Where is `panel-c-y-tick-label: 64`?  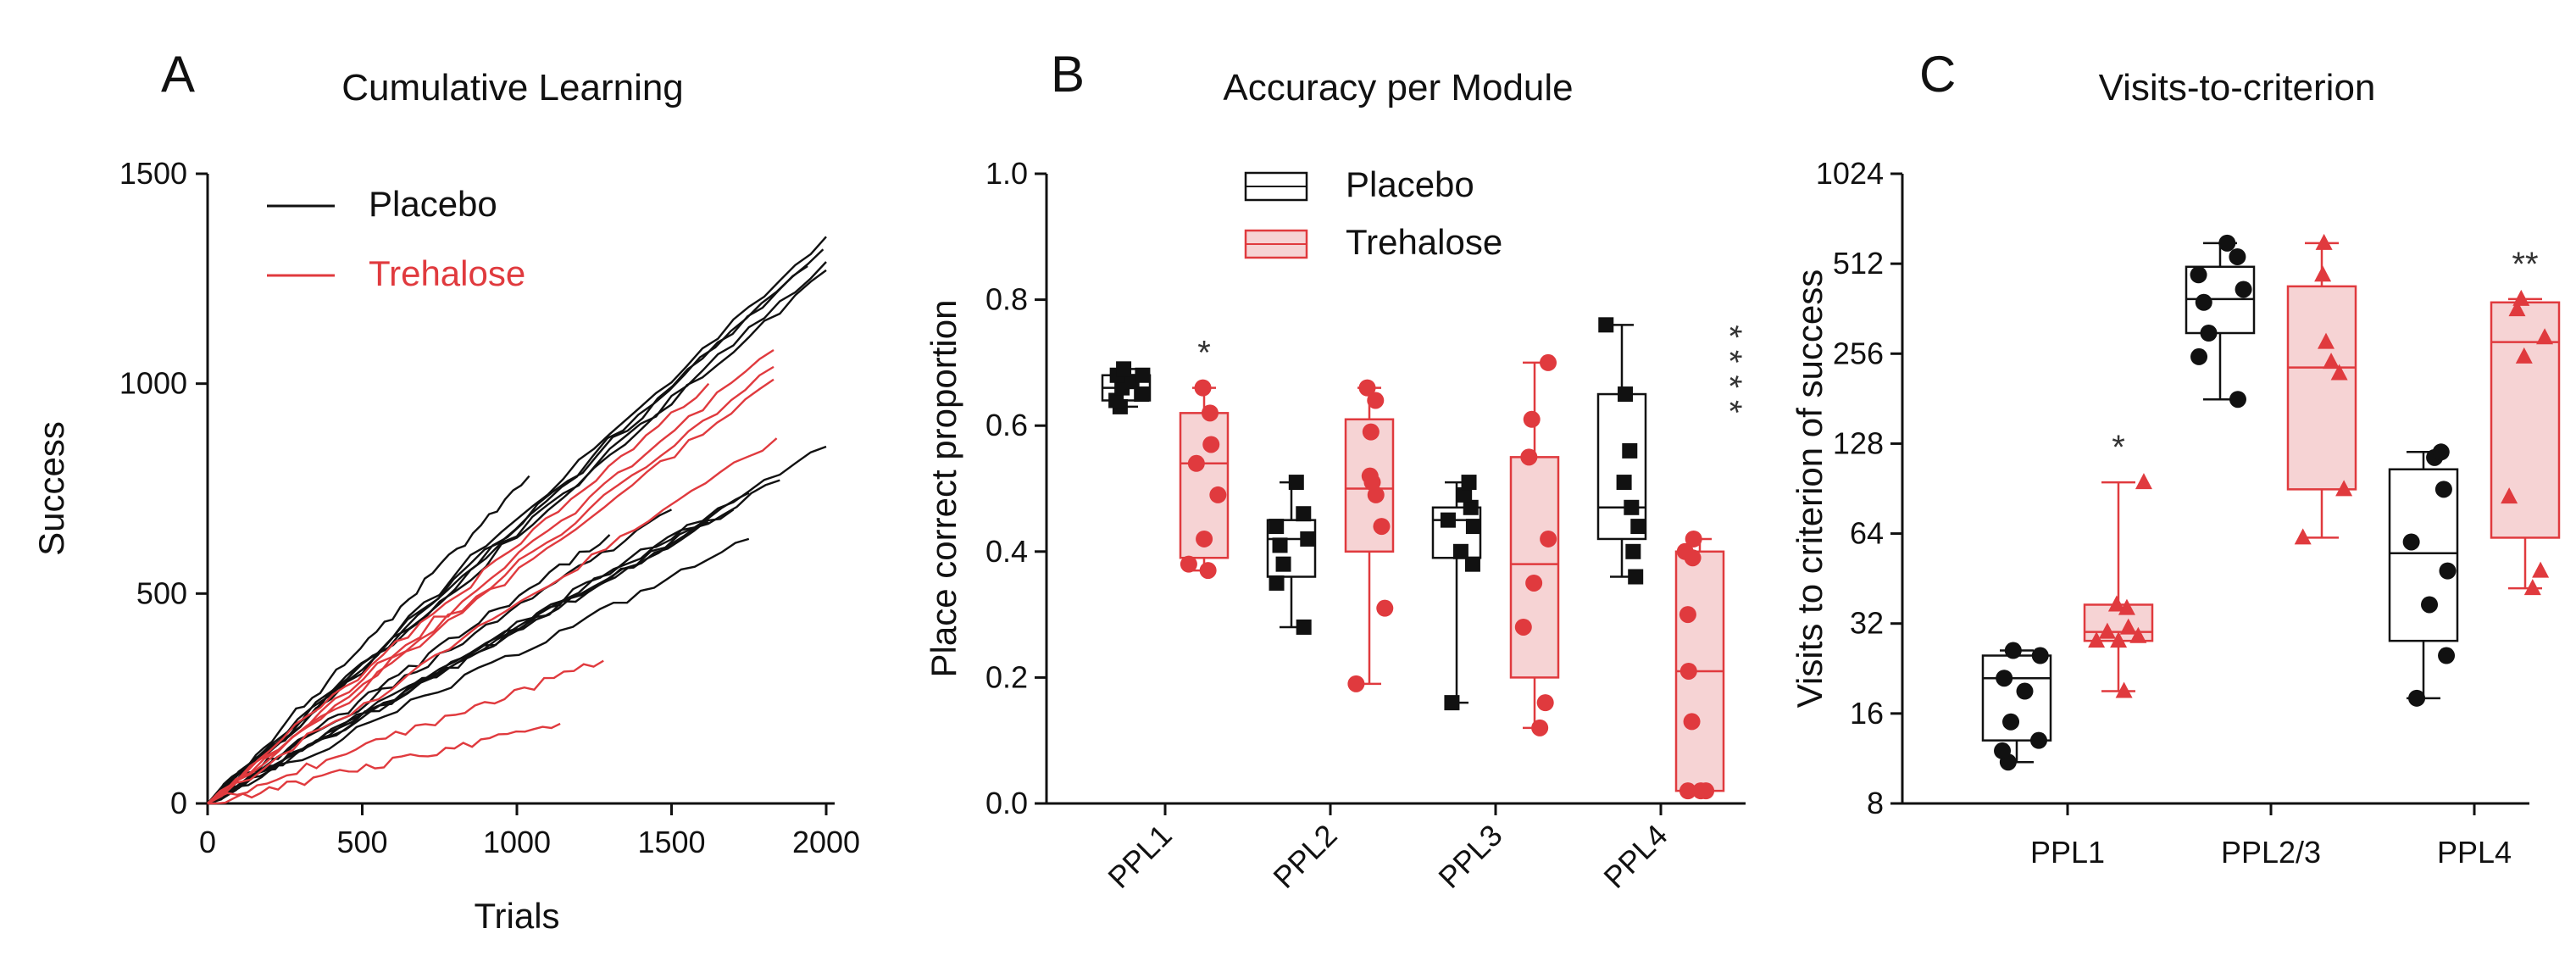
panel-c-y-tick-label: 64 is located at coordinates (1867, 533).